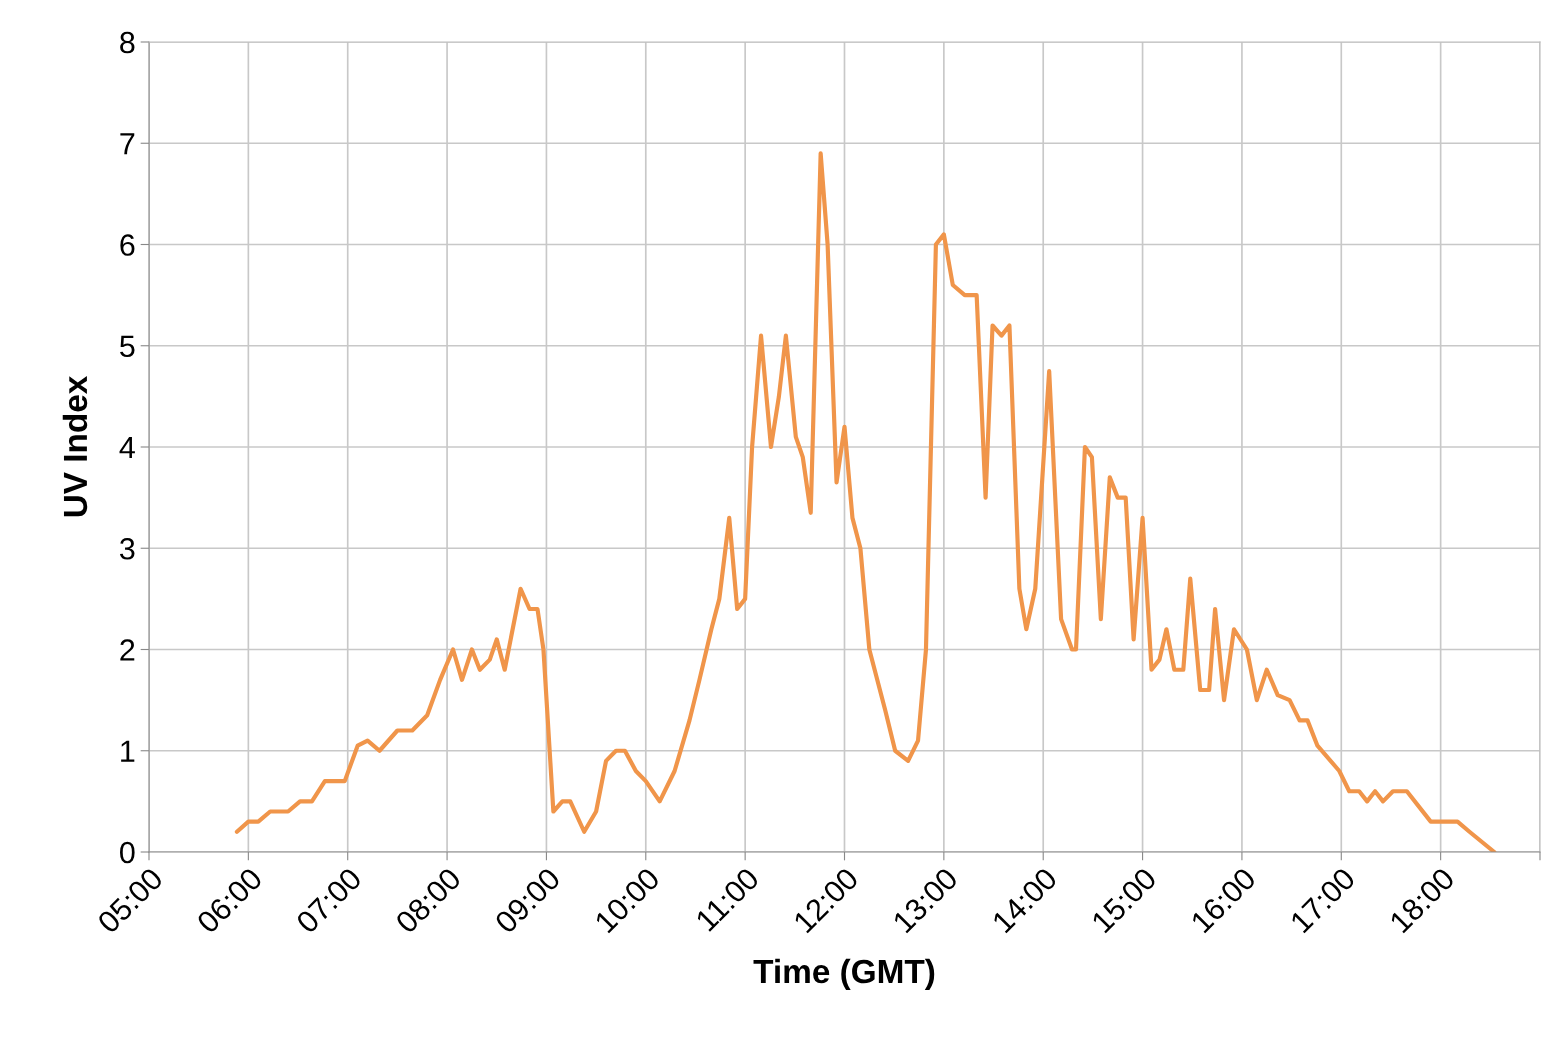  I want to click on y-tick-label: 4, so click(127, 448).